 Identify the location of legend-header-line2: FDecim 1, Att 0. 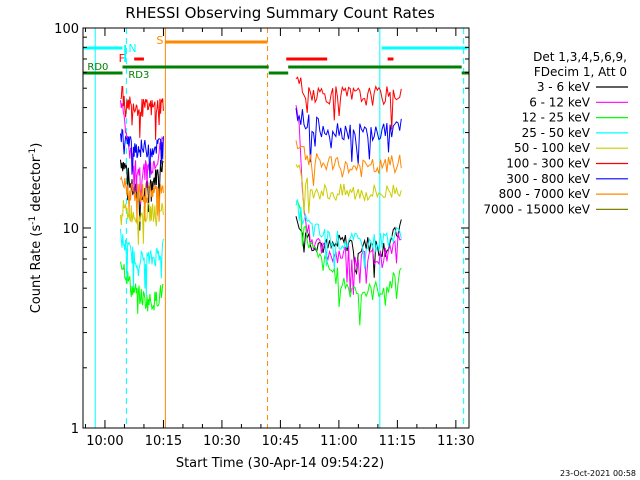
(580, 72).